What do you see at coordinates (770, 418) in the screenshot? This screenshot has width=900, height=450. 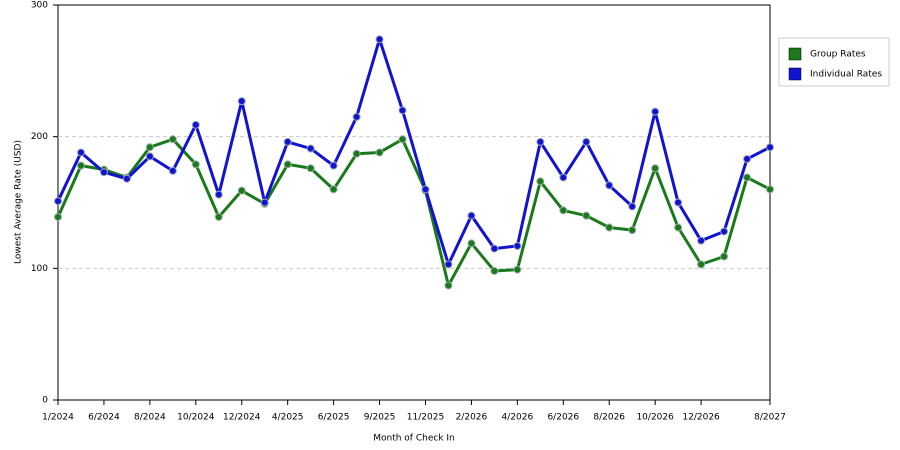 I see `x-tick-label: 8/2027` at bounding box center [770, 418].